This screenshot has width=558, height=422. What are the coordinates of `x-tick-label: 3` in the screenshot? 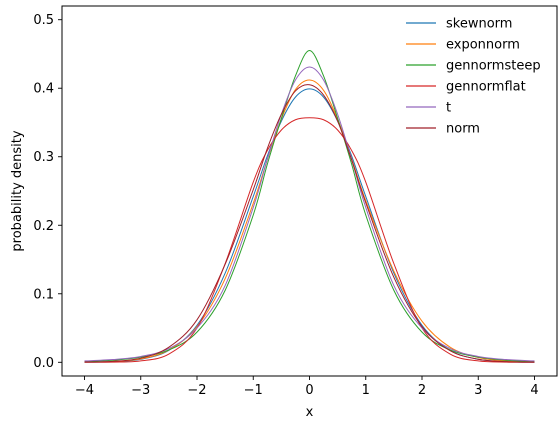 It's located at (478, 390).